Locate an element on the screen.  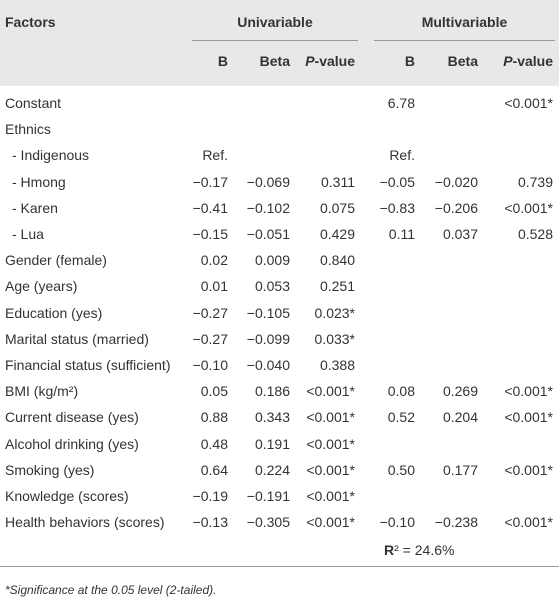
cell: 0.52 is located at coordinates (401, 417).